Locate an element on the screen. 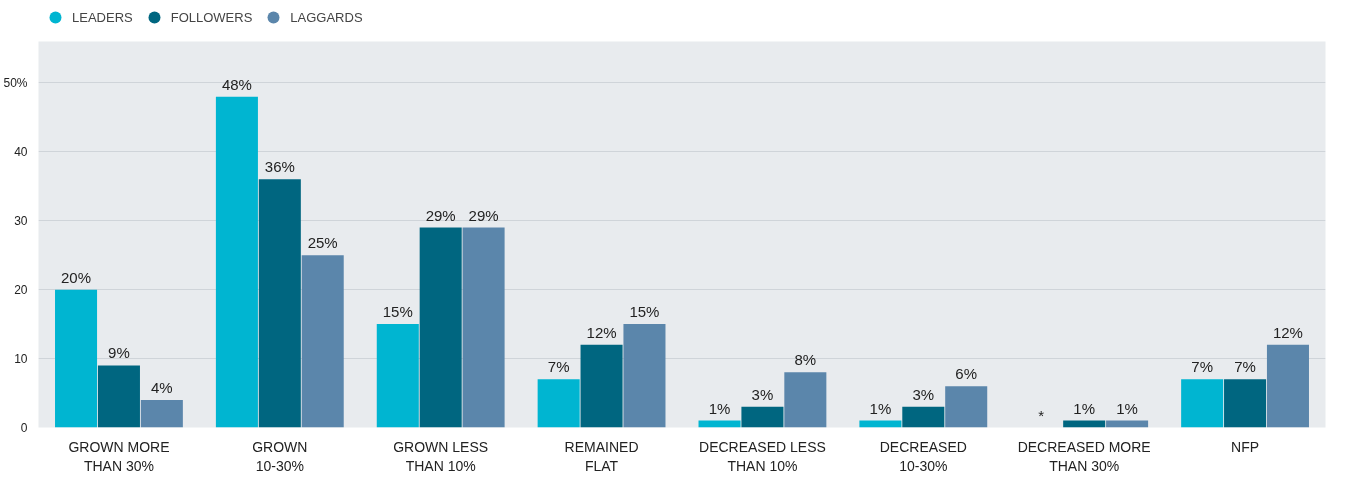 The image size is (1351, 491). x-tick-label: NFP is located at coordinates (1245, 446).